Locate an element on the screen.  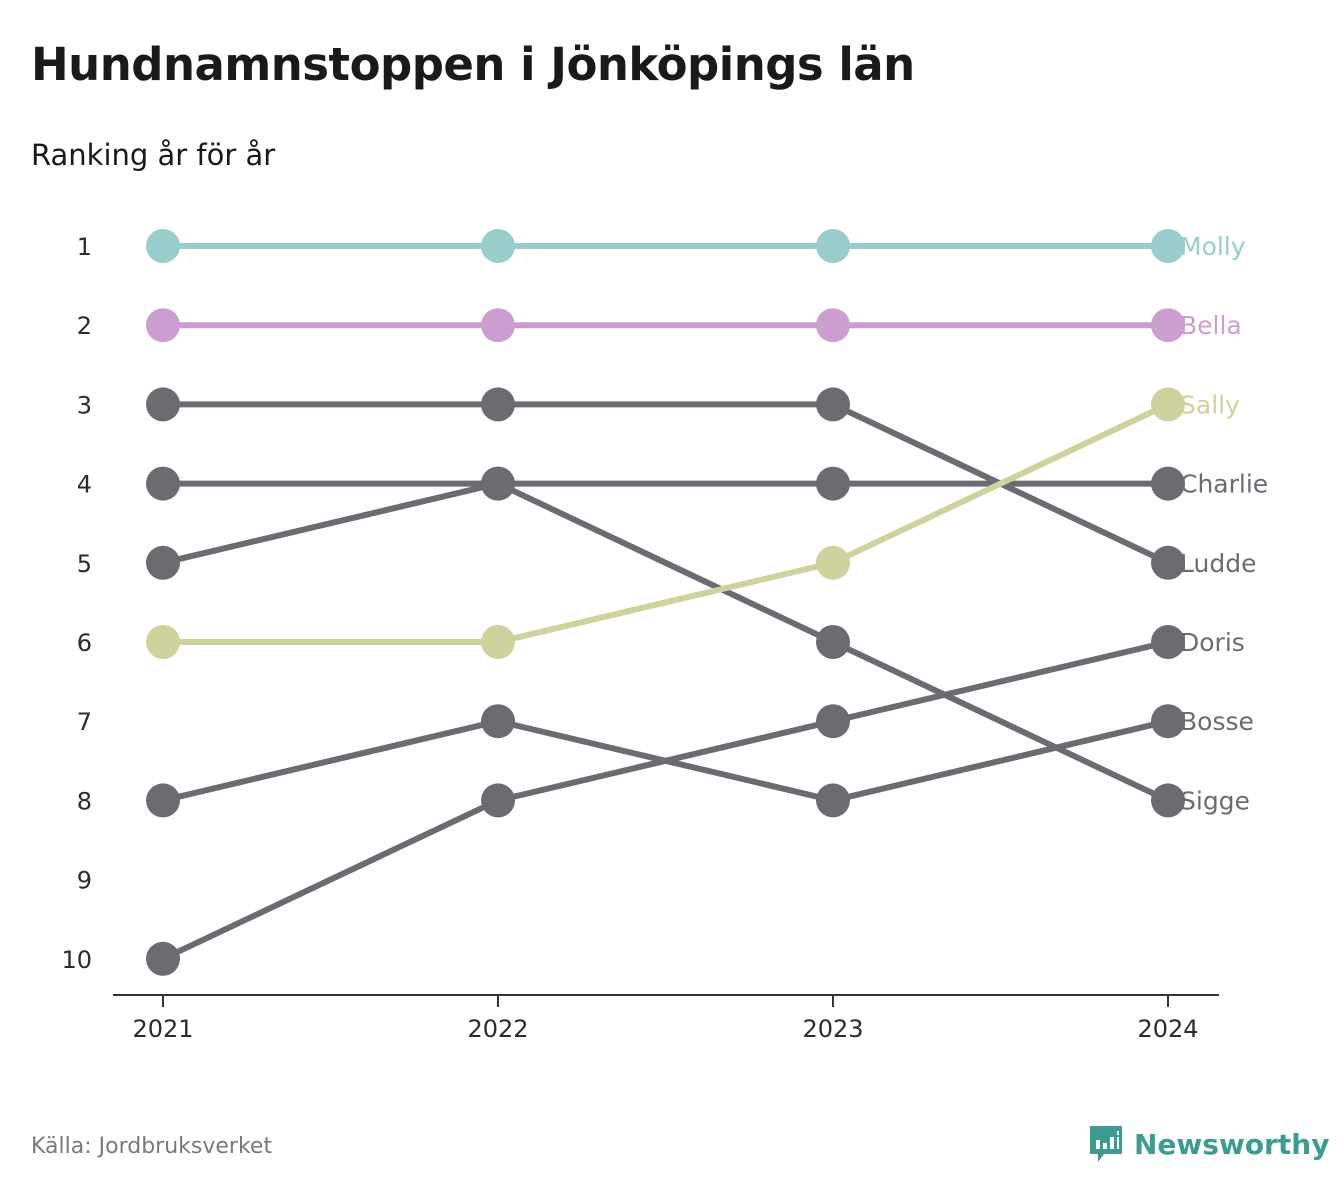
x-tick-label: 2022 is located at coordinates (497, 1029).